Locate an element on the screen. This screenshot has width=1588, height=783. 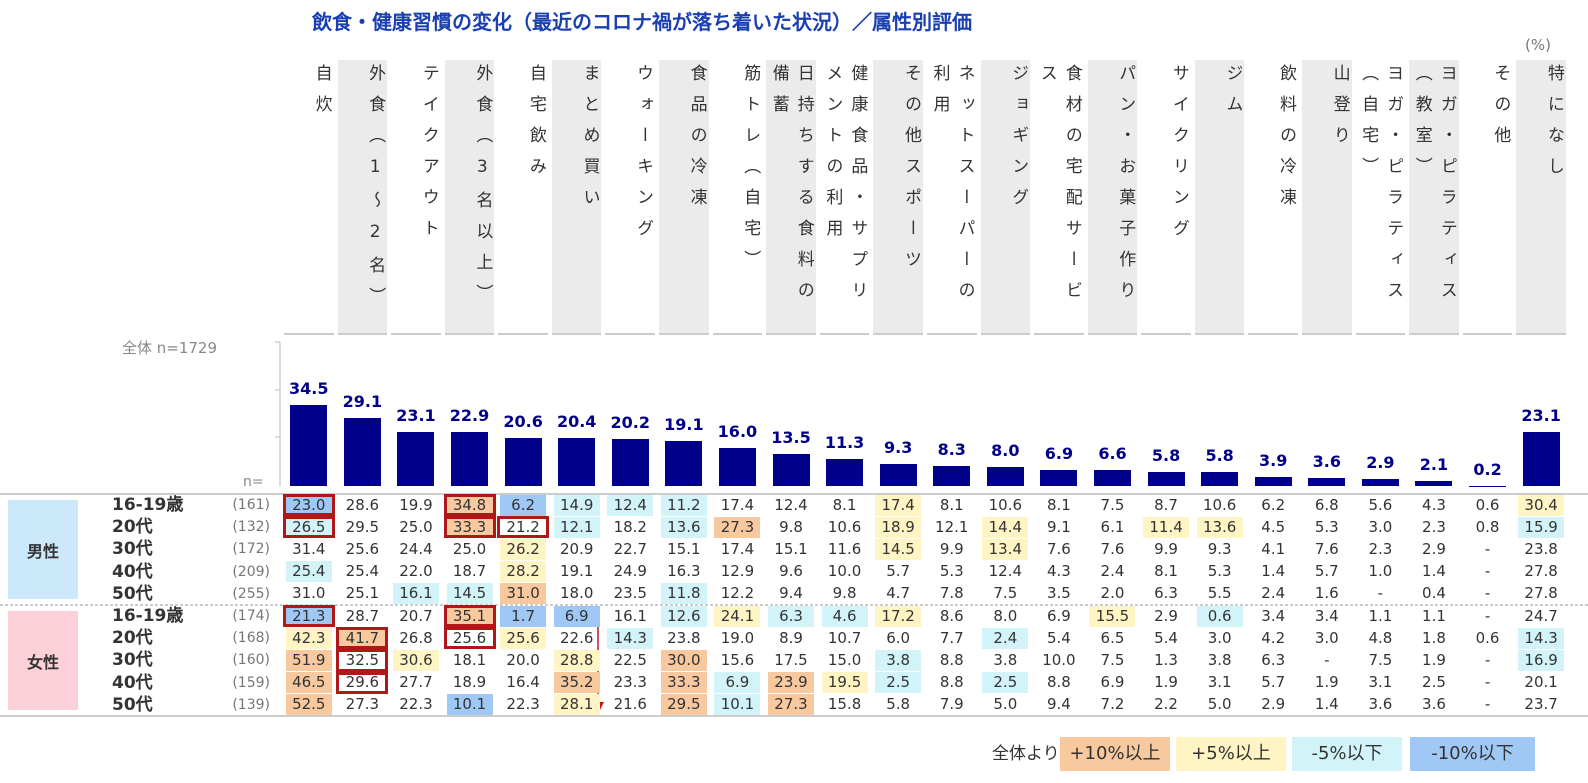
bar-label: 29.1 is located at coordinates (362, 401).